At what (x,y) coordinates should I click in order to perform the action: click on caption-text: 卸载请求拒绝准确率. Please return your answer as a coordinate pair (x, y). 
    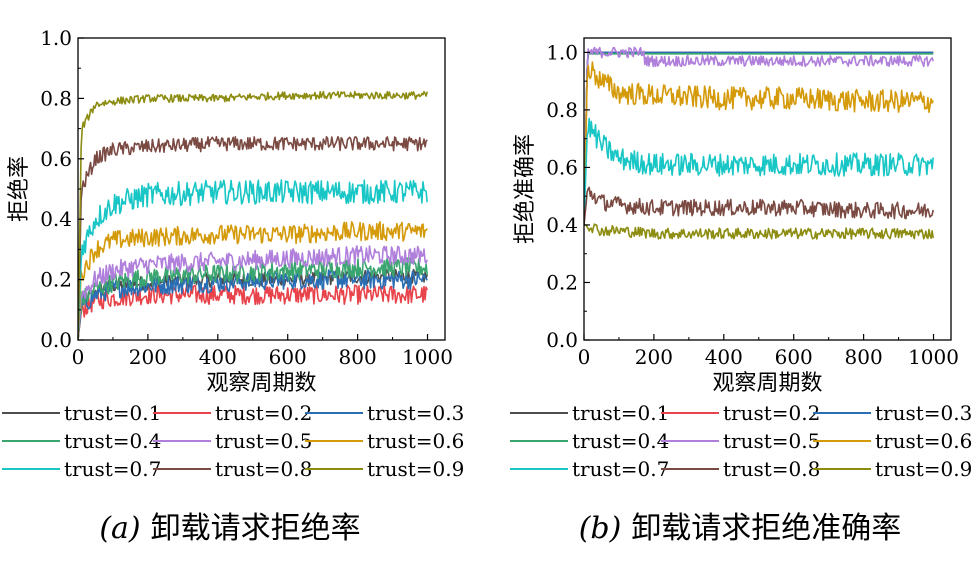
    Looking at the image, I should click on (766, 528).